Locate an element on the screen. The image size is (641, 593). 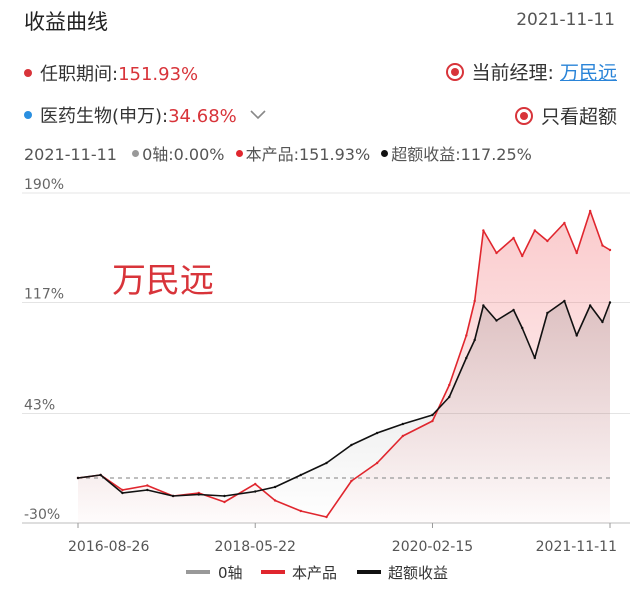
benchmark-value: 34.68% is located at coordinates (202, 116).